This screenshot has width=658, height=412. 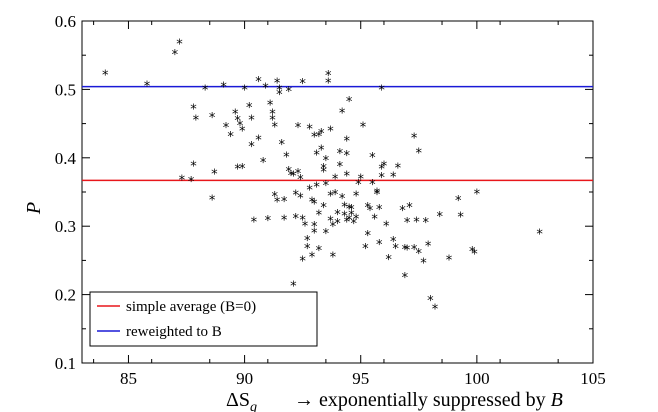 I want to click on x-axis-label-sub: q, so click(x=253, y=406).